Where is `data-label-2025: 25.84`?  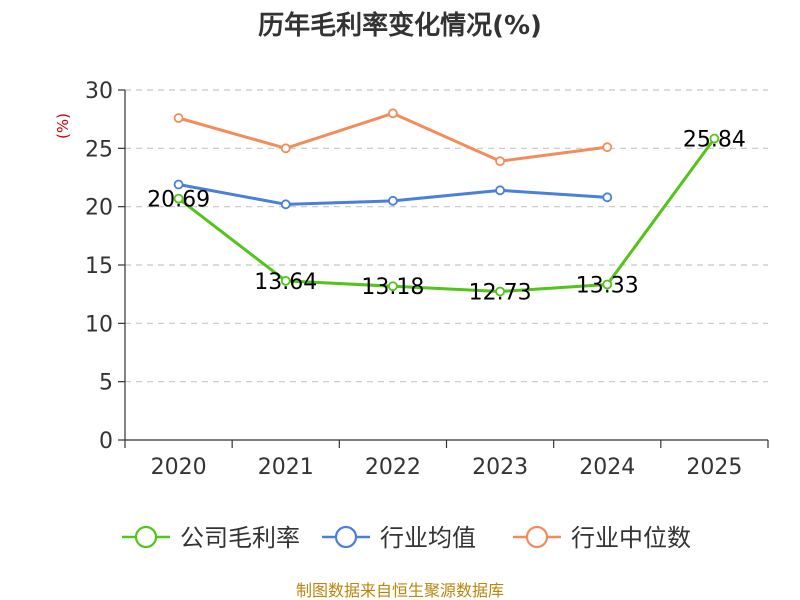
data-label-2025: 25.84 is located at coordinates (714, 140).